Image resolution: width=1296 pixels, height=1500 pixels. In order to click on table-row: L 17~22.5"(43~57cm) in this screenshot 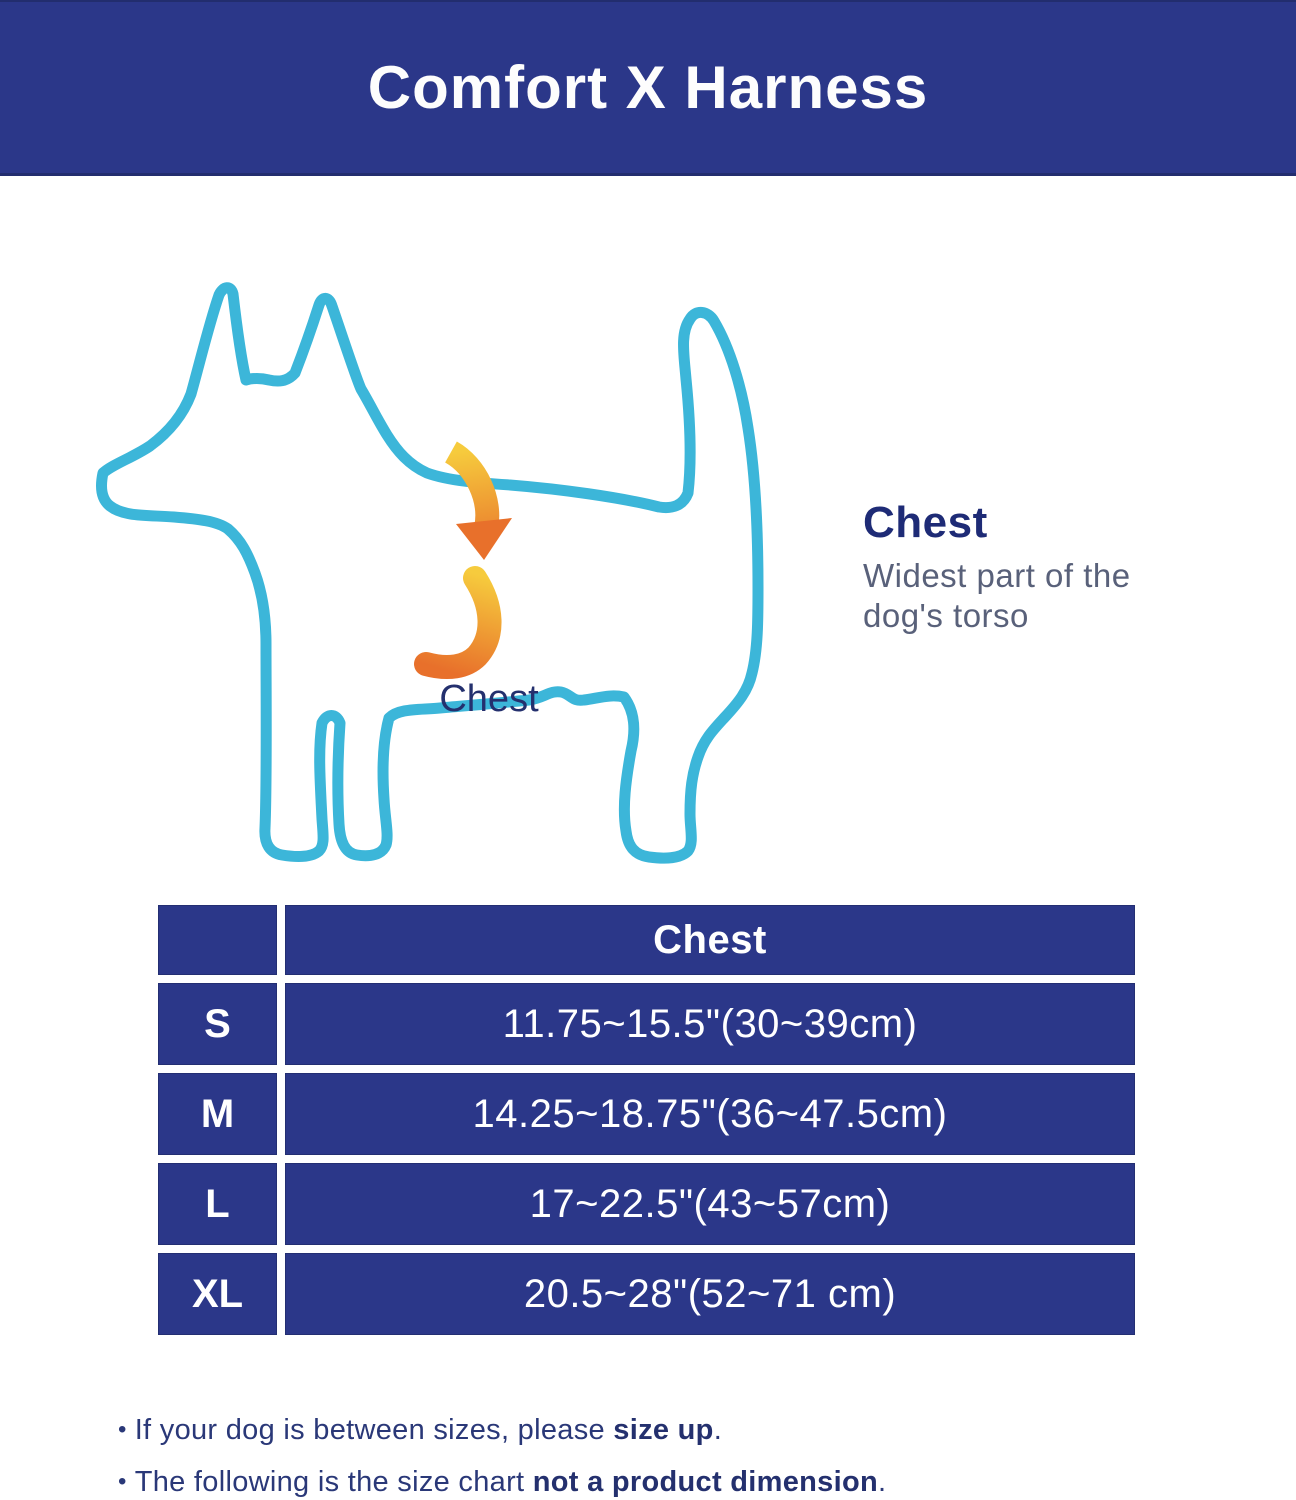, I will do `click(646, 1204)`.